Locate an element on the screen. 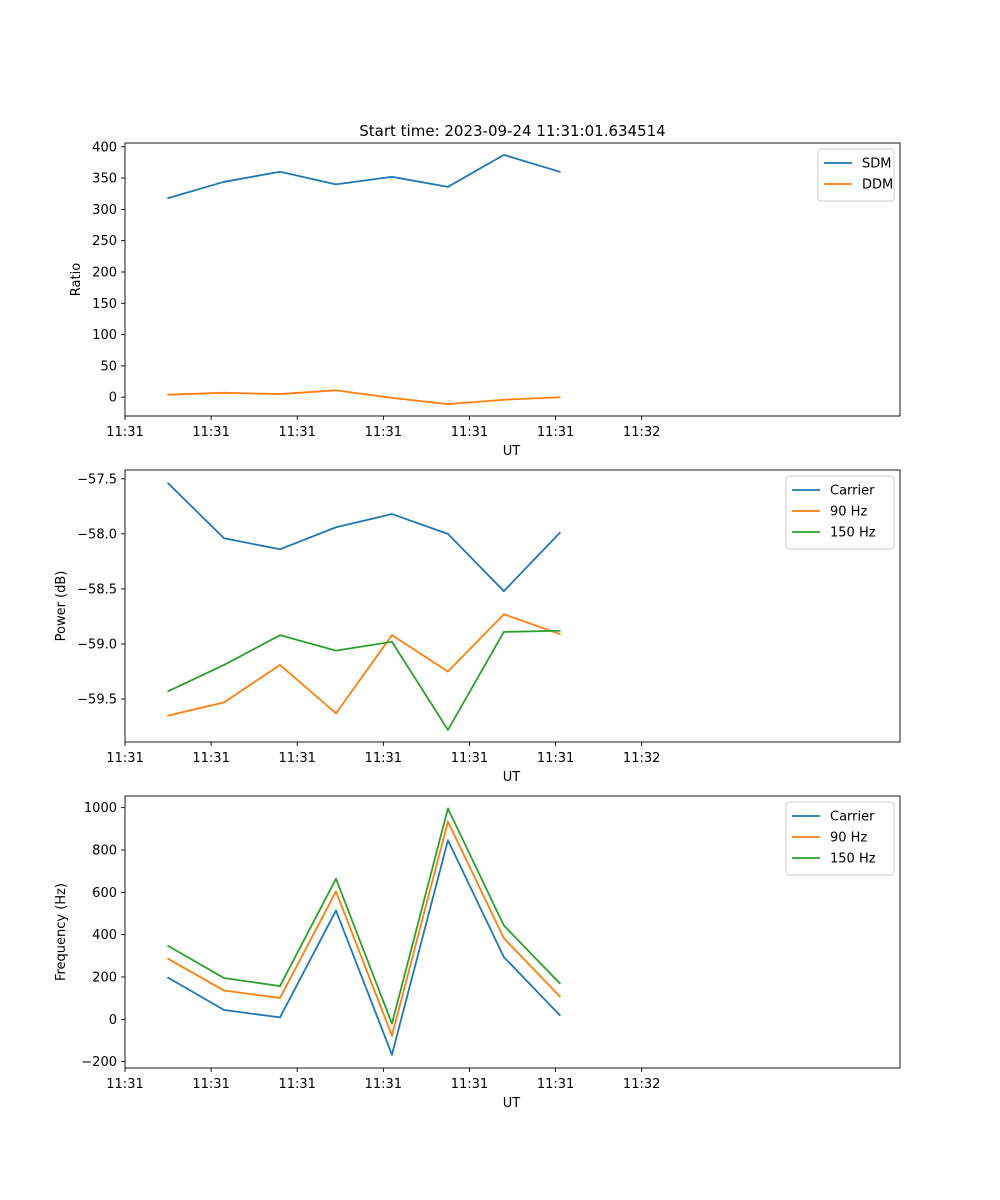  y-tick-label: −57.5 is located at coordinates (97, 479).